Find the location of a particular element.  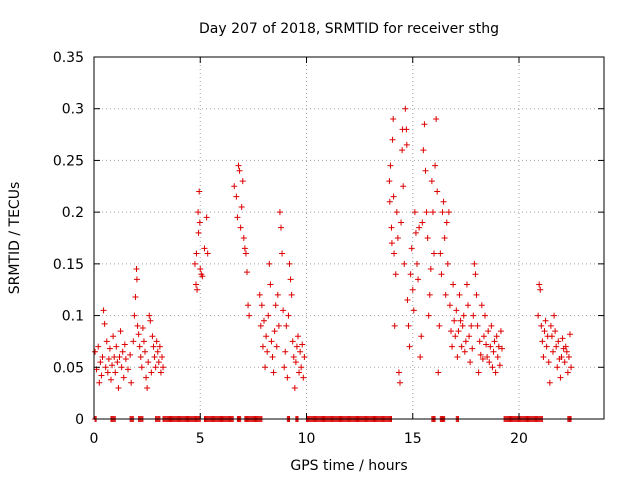

x-tick-label: 5 is located at coordinates (200, 439).